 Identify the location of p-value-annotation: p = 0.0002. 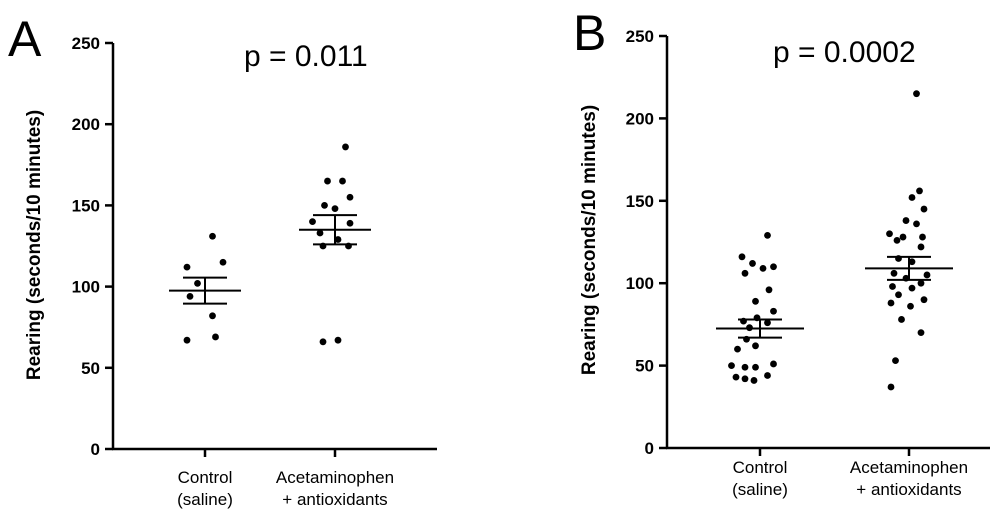
(844, 52).